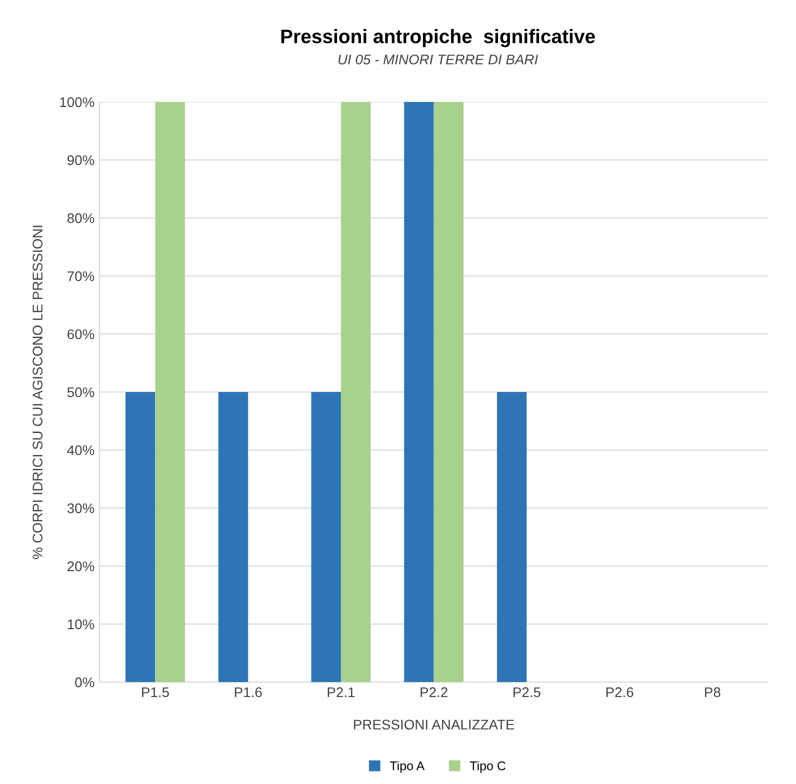 This screenshot has width=796, height=784. What do you see at coordinates (81, 624) in the screenshot?
I see `y-tick-label: 10%` at bounding box center [81, 624].